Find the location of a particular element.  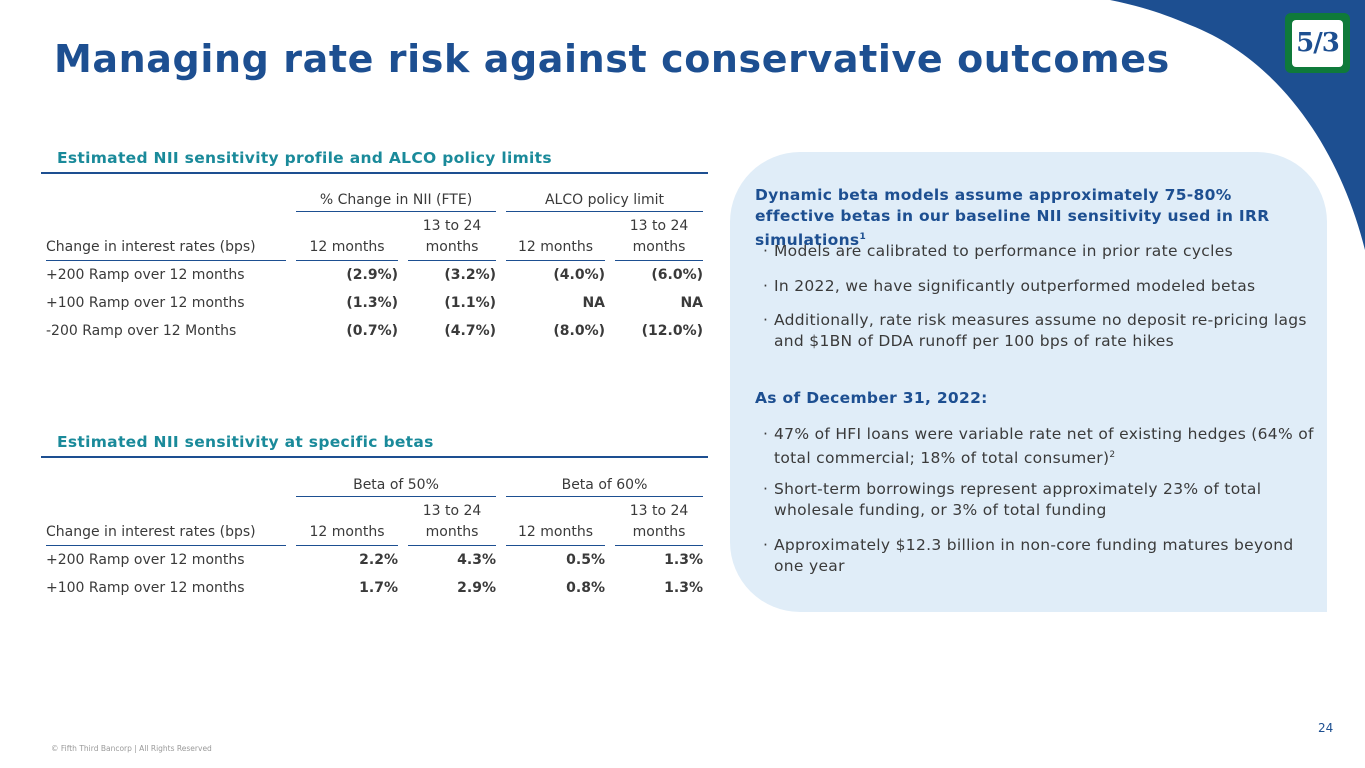

cell: (0.7%) is located at coordinates (372, 331).